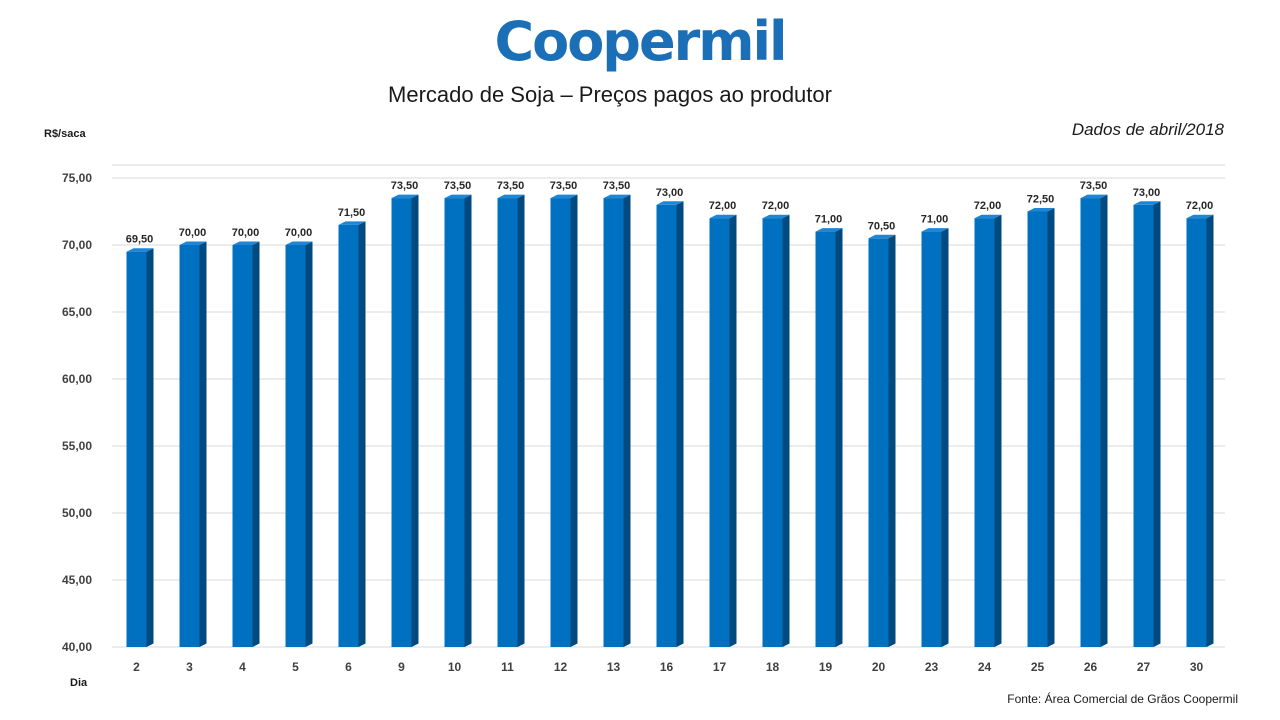 The height and width of the screenshot is (720, 1280). What do you see at coordinates (77, 312) in the screenshot?
I see `y-tick-label: 65,00` at bounding box center [77, 312].